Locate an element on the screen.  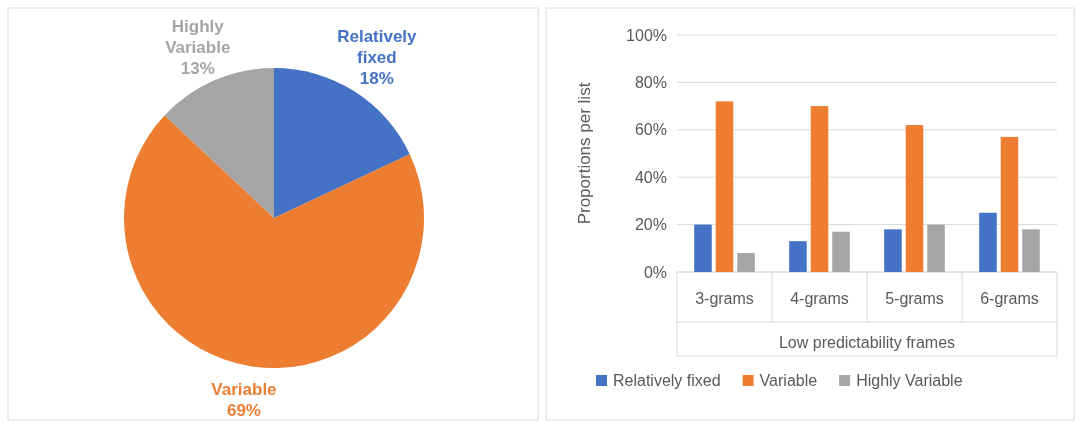
slice-label: Highly Variable is located at coordinates (198, 37).